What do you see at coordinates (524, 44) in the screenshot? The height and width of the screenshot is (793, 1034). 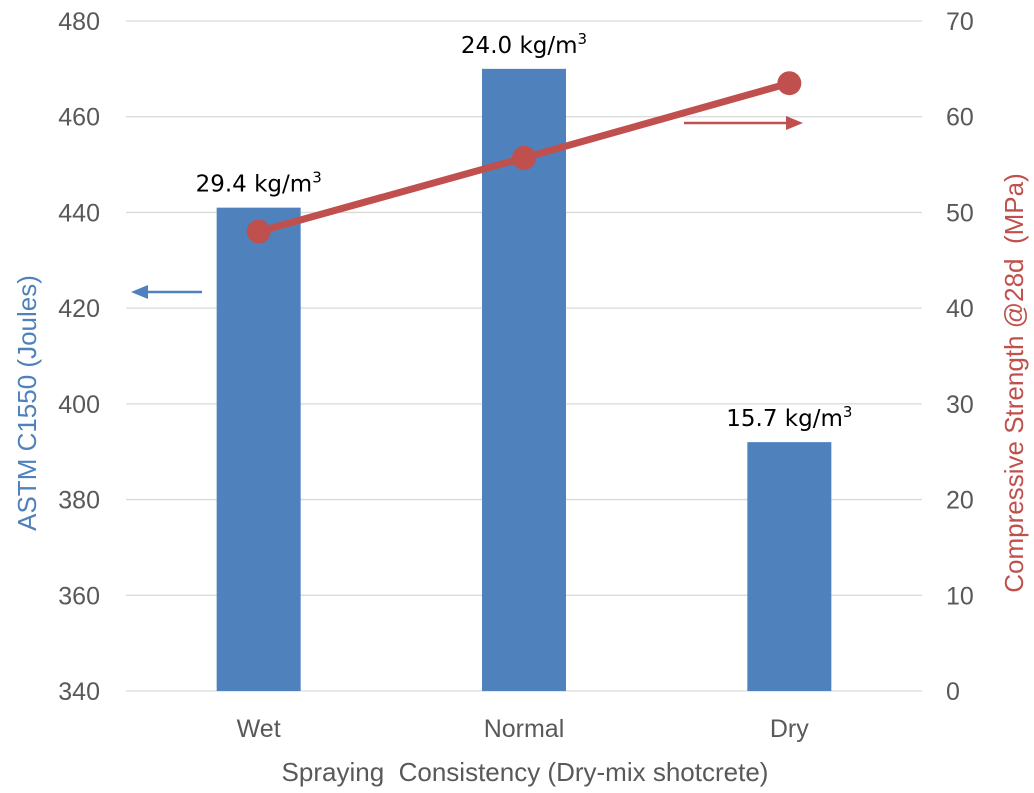 I see `bar-data-label: 24.0 kg/m3` at bounding box center [524, 44].